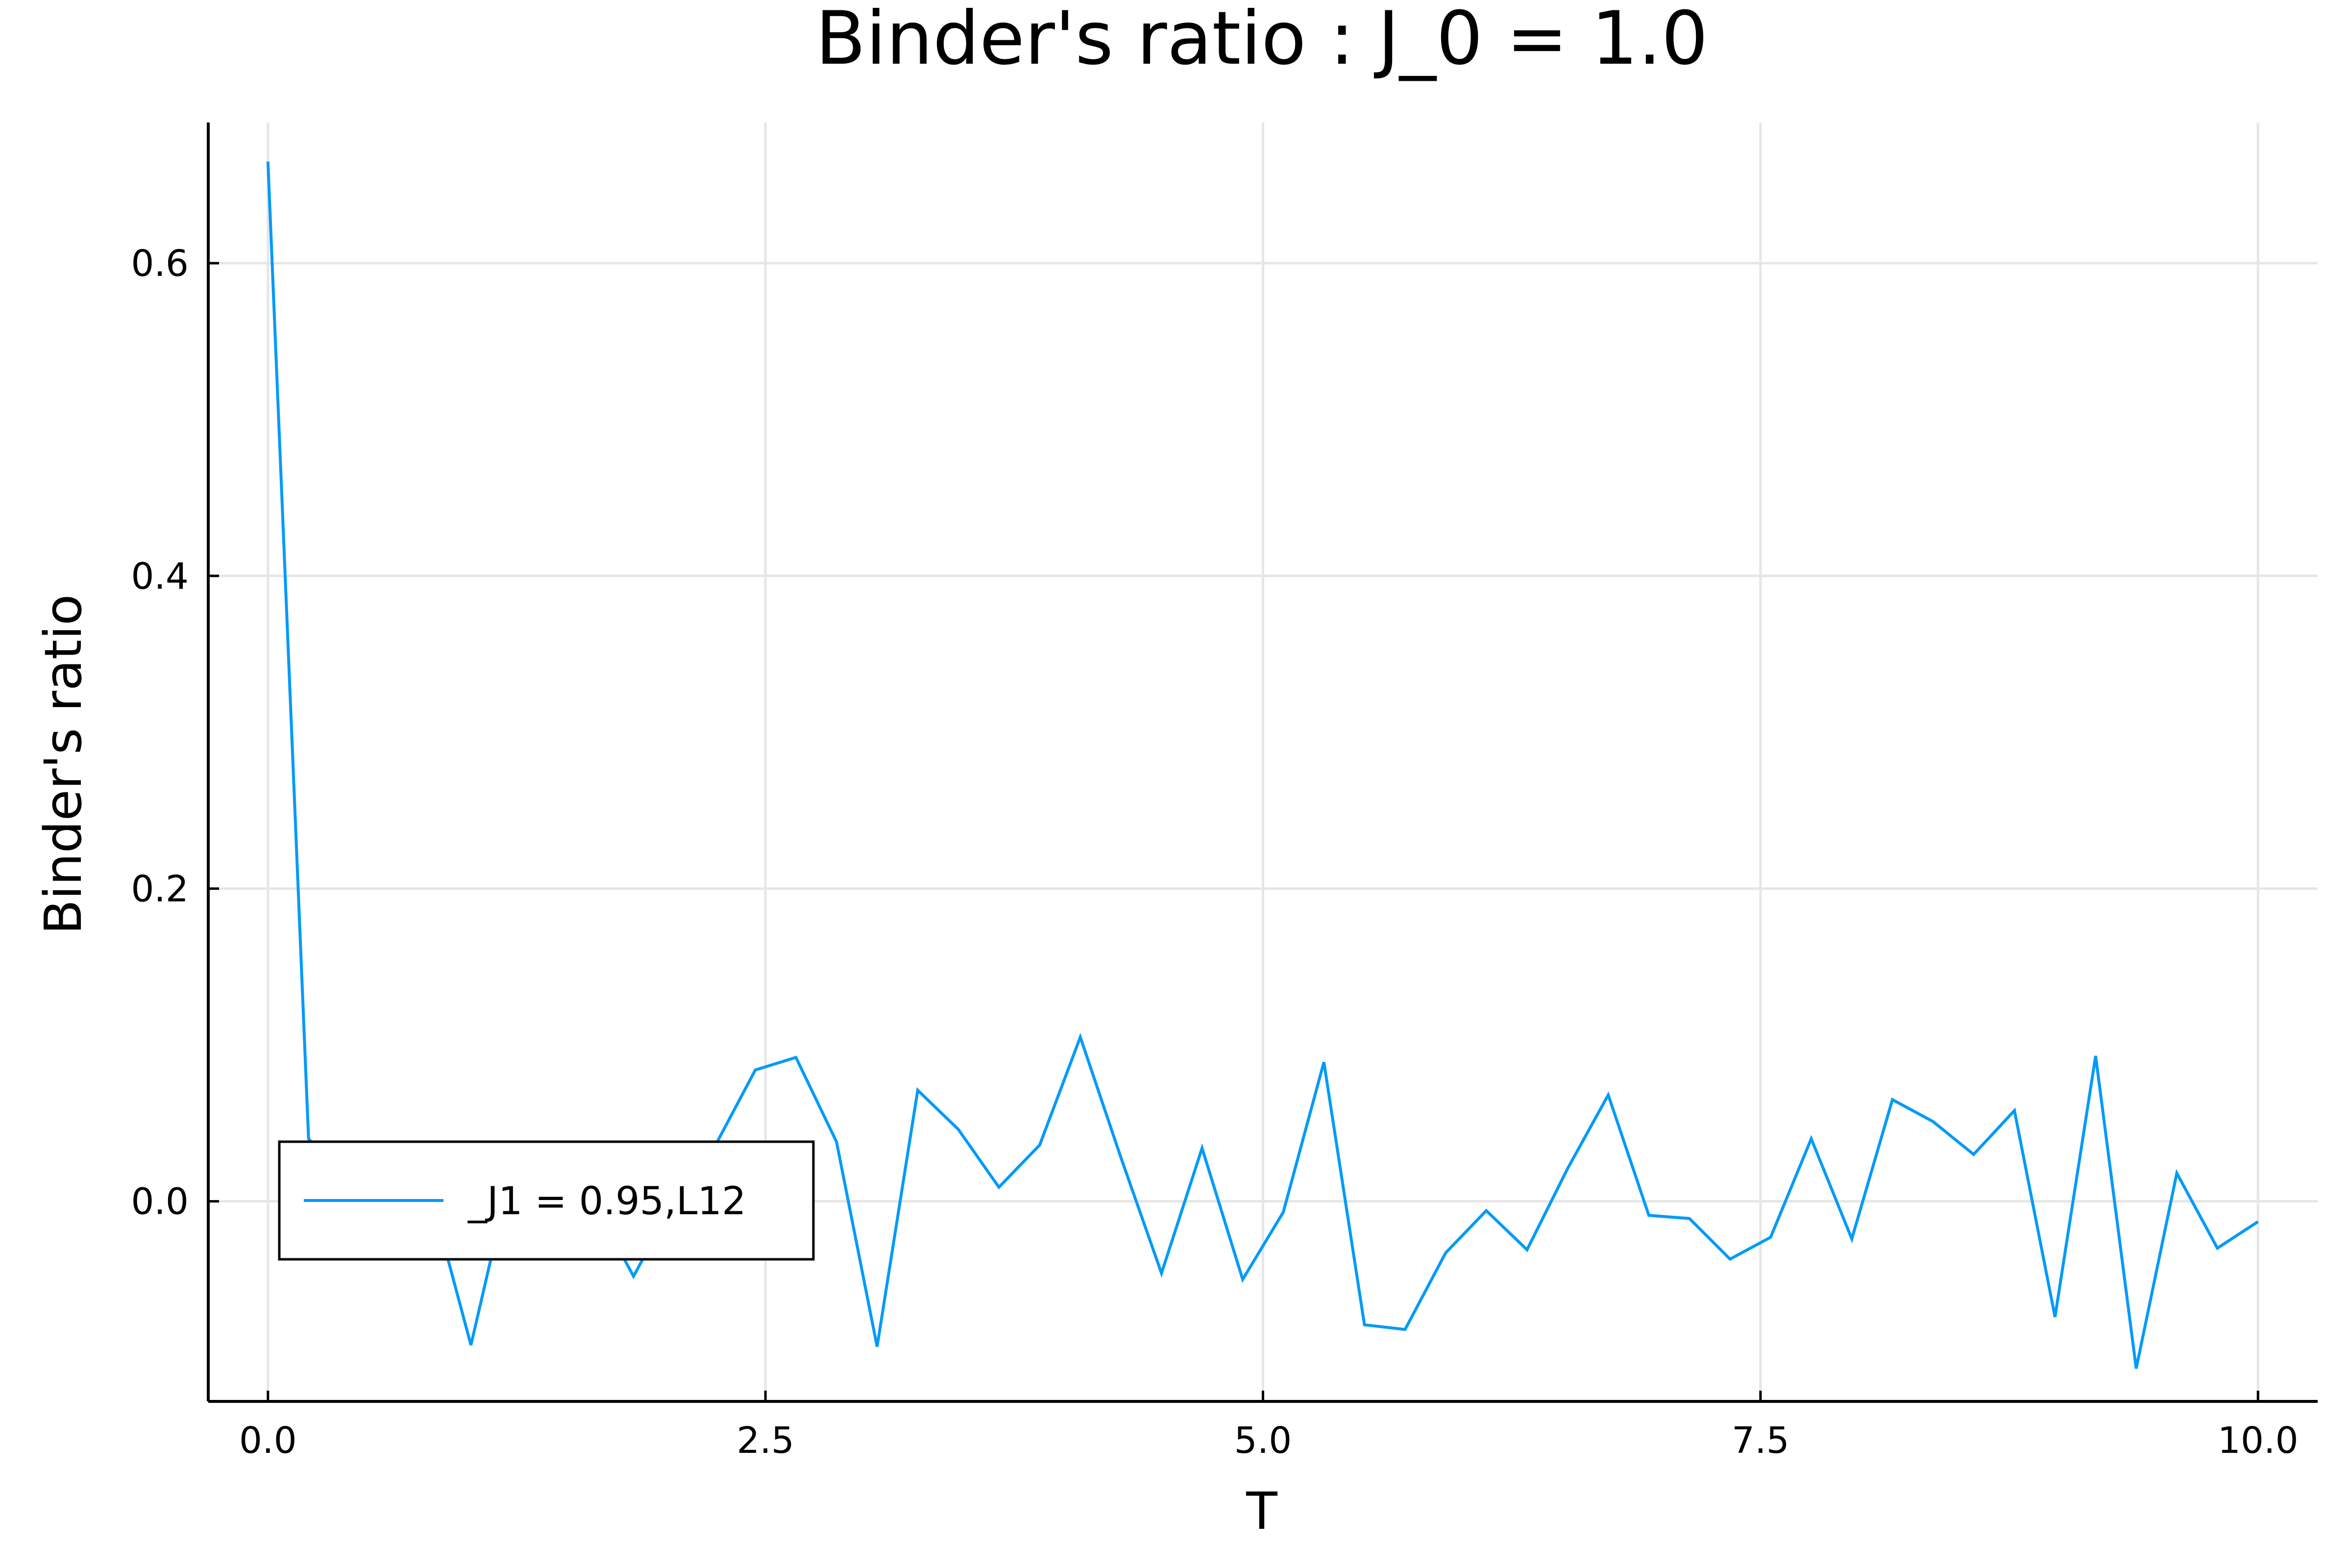  Describe the element at coordinates (268, 1441) in the screenshot. I see `x-tick-label: 0.0` at that location.